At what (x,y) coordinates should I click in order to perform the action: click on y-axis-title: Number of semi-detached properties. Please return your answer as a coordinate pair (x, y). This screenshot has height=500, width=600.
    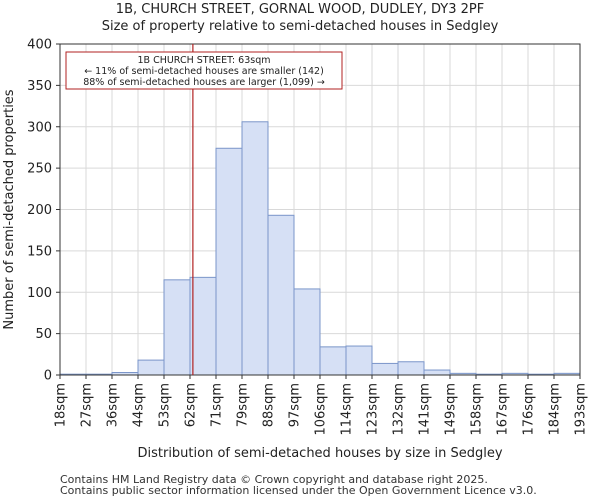
    Looking at the image, I should click on (9, 209).